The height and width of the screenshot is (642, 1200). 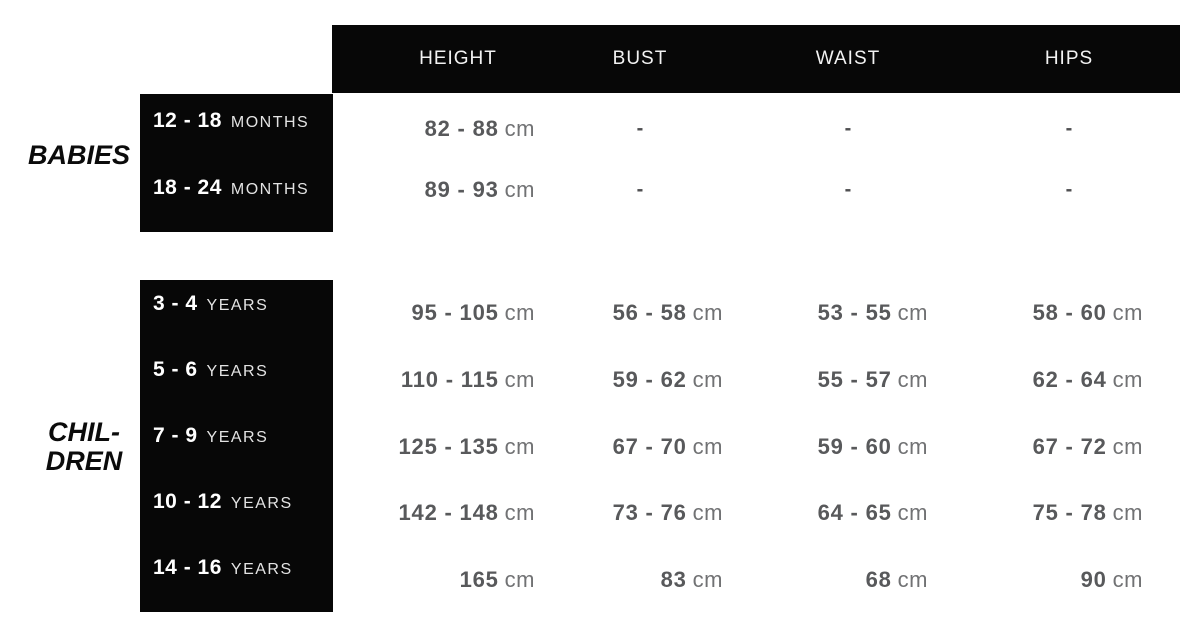 I want to click on age-range: 3 - 4, so click(x=175, y=303).